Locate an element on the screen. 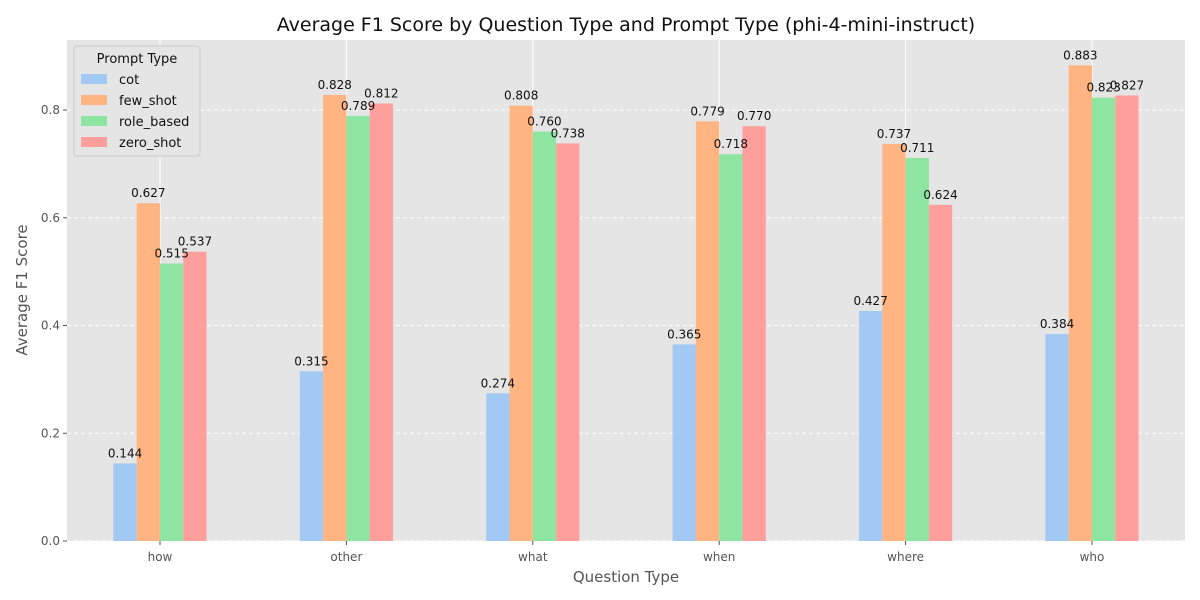 This screenshot has width=1200, height=600. x-axis-label: Question Type is located at coordinates (626, 577).